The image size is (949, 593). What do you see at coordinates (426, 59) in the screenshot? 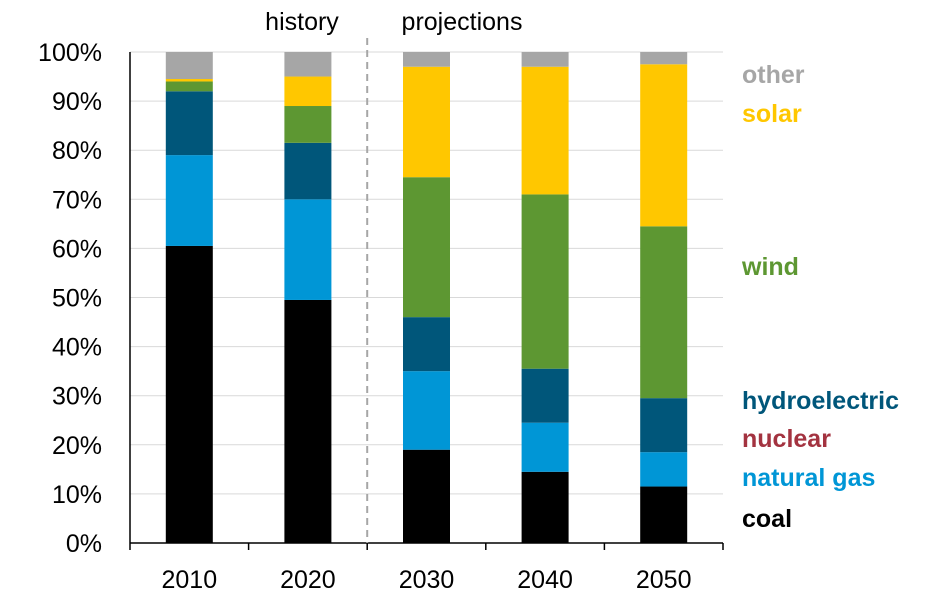
I see `bar-2030-other` at bounding box center [426, 59].